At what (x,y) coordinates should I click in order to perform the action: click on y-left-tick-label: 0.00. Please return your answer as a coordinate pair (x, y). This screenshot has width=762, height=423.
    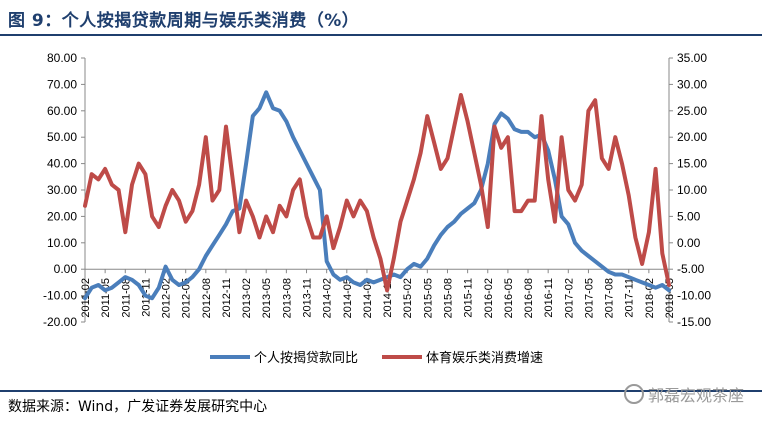
    Looking at the image, I should click on (66, 269).